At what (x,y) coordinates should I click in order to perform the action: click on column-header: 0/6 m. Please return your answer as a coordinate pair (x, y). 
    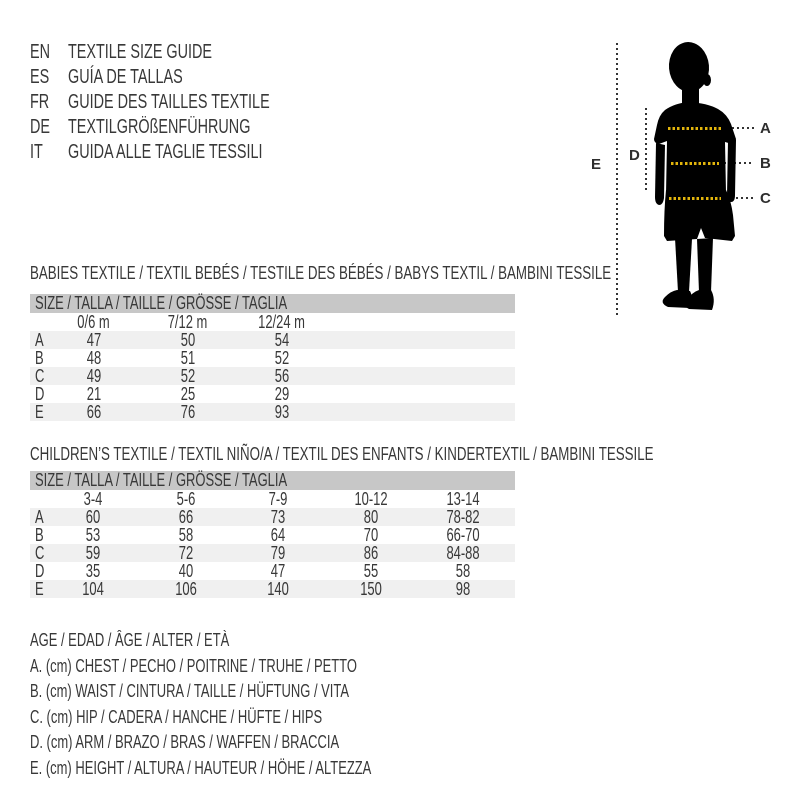
    Looking at the image, I should click on (94, 322).